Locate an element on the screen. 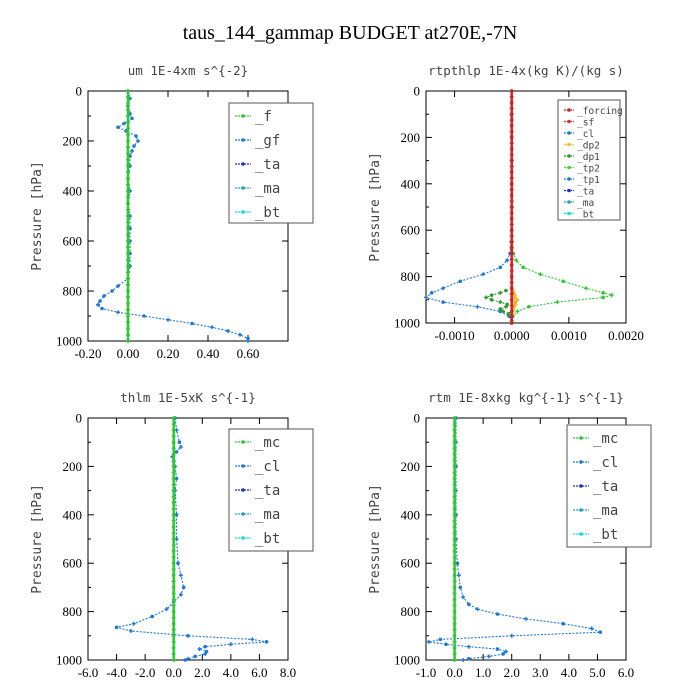 The image size is (700, 700). x-tick-label: 0.00 is located at coordinates (128, 353).